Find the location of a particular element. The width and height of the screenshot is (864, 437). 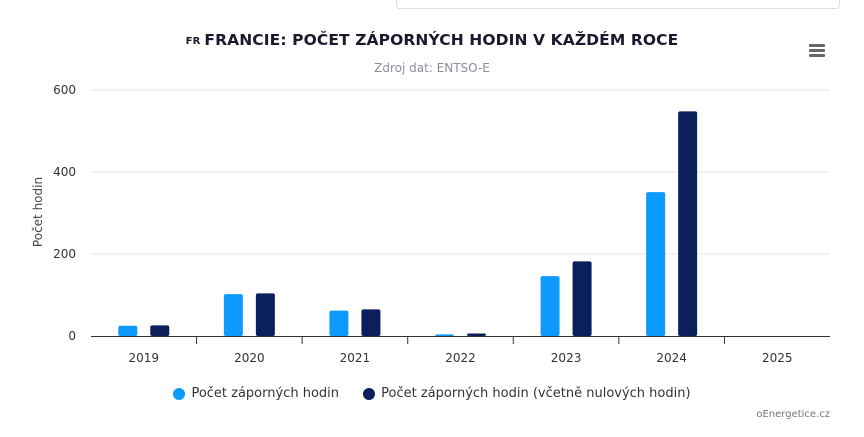

x-tick-label: 2021 is located at coordinates (355, 358).